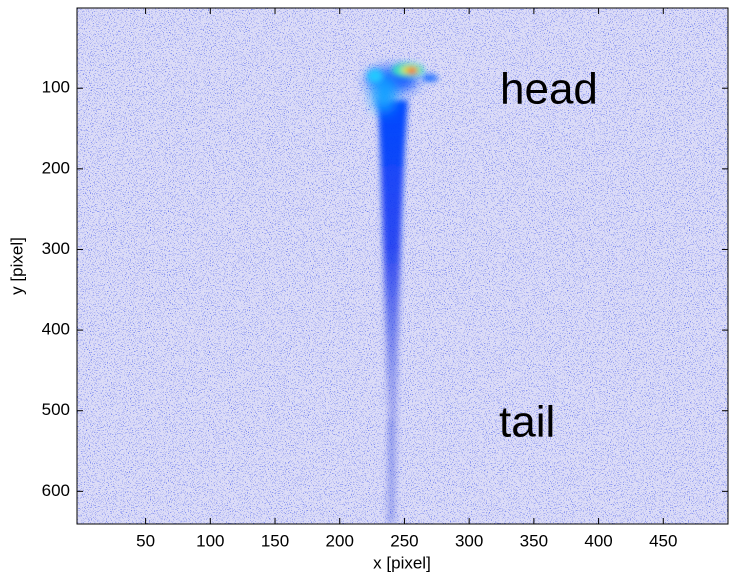  I want to click on annotation: head, so click(549, 89).